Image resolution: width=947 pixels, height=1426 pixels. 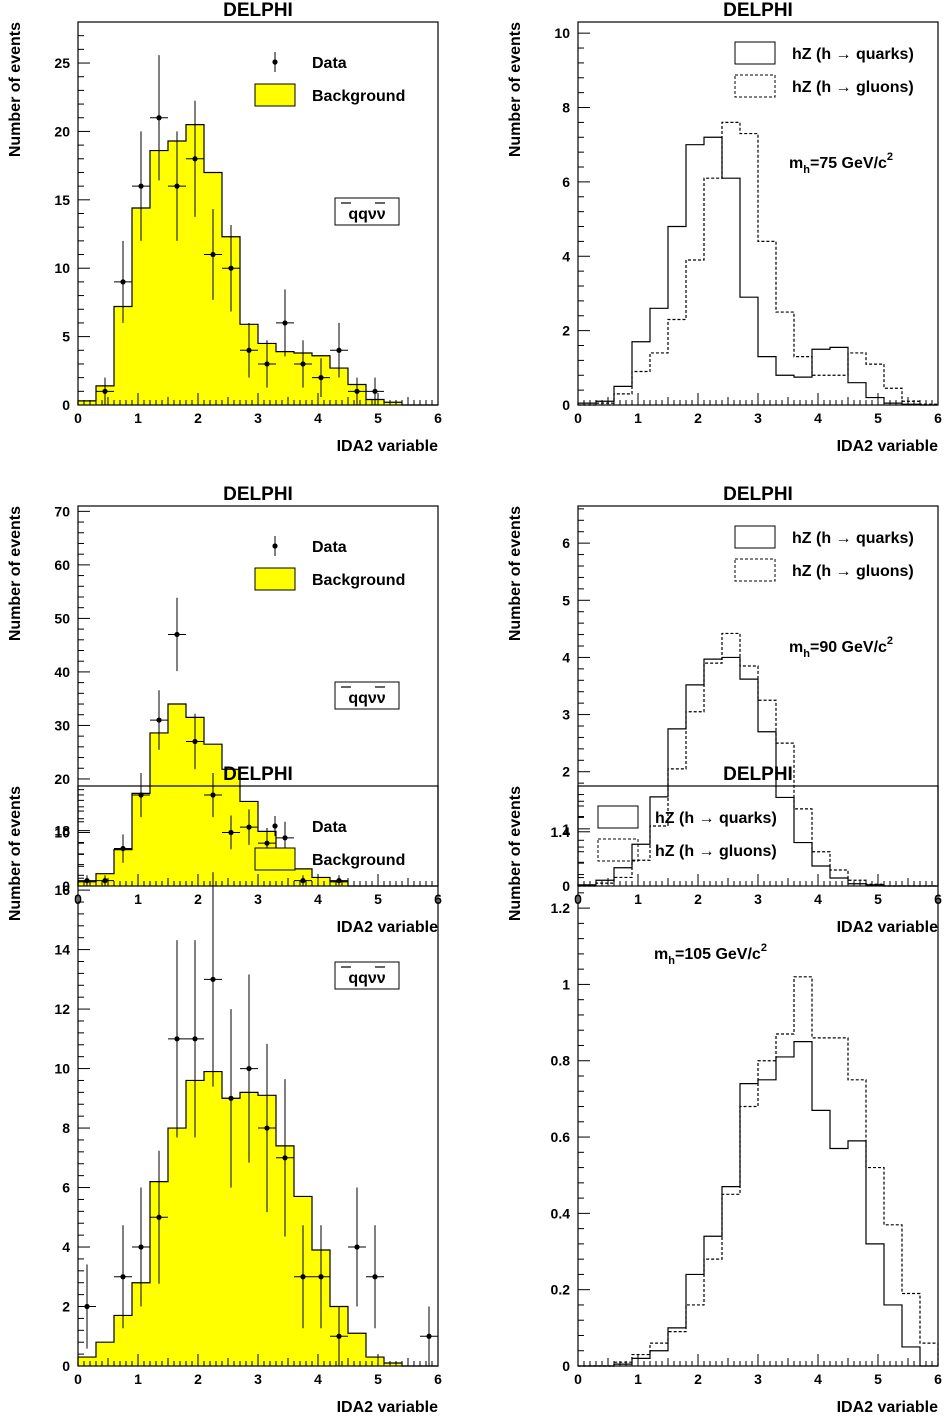 What do you see at coordinates (853, 571) in the screenshot?
I see `legend-label-gluons: hZ (h → gluons)` at bounding box center [853, 571].